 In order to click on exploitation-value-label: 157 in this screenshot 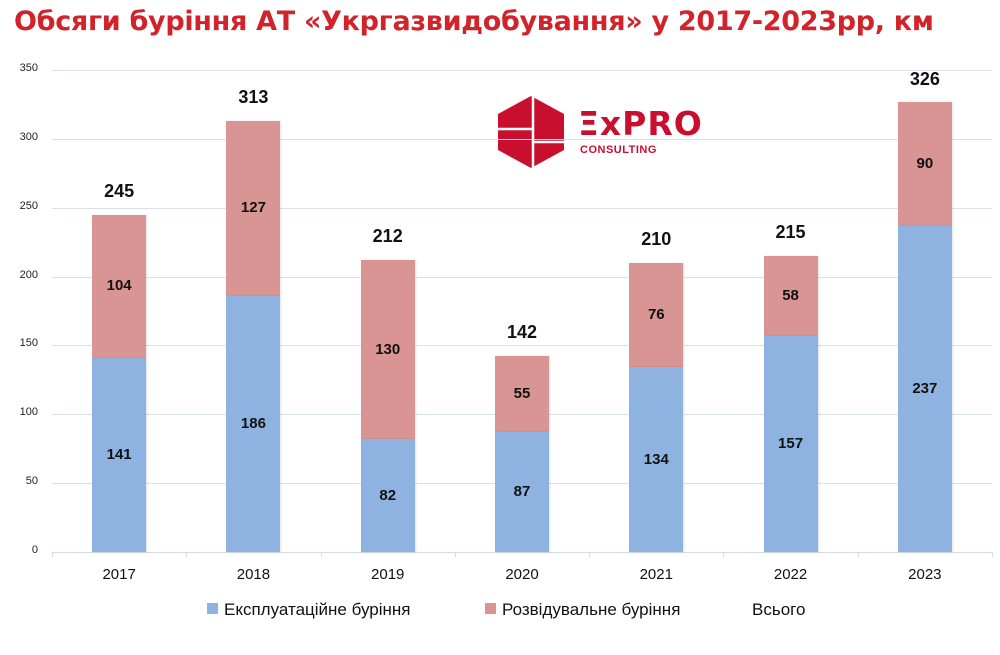, I will do `click(791, 443)`.